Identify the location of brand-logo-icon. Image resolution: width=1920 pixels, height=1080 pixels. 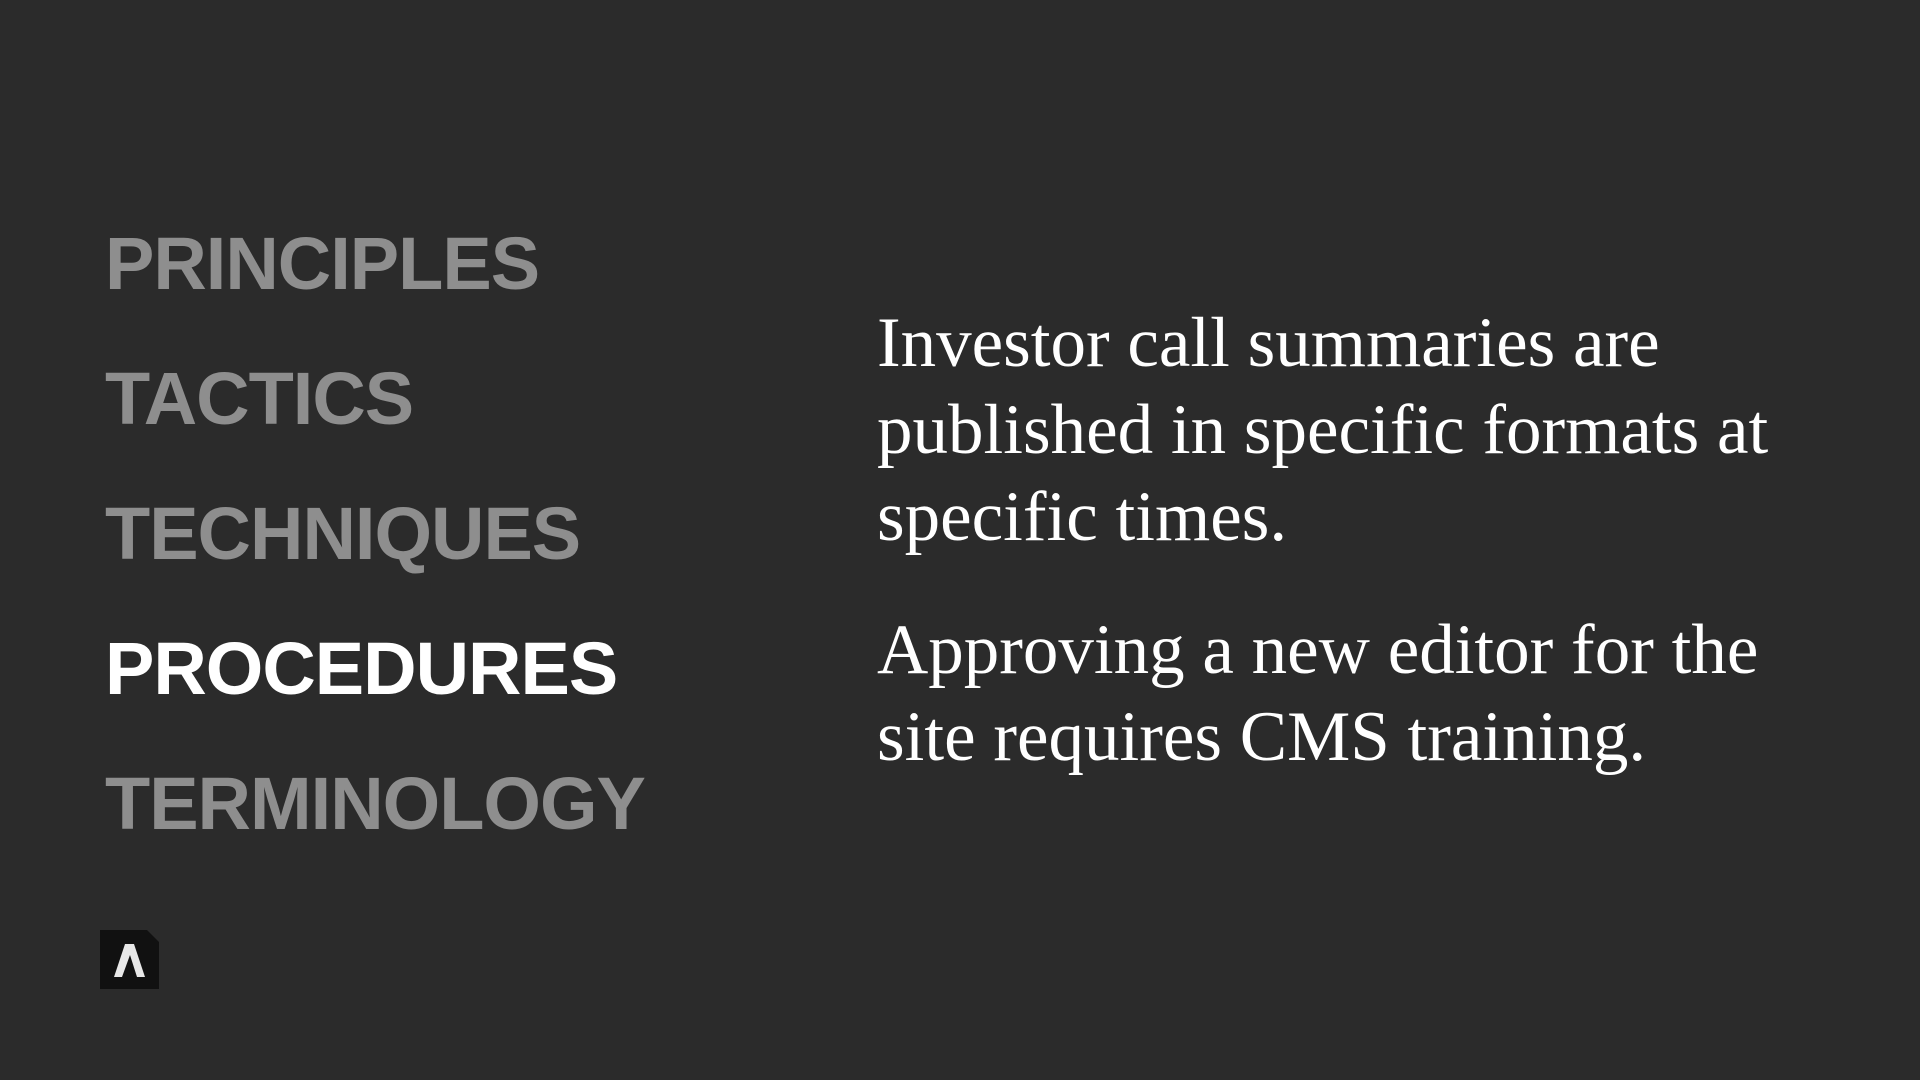
(129, 959).